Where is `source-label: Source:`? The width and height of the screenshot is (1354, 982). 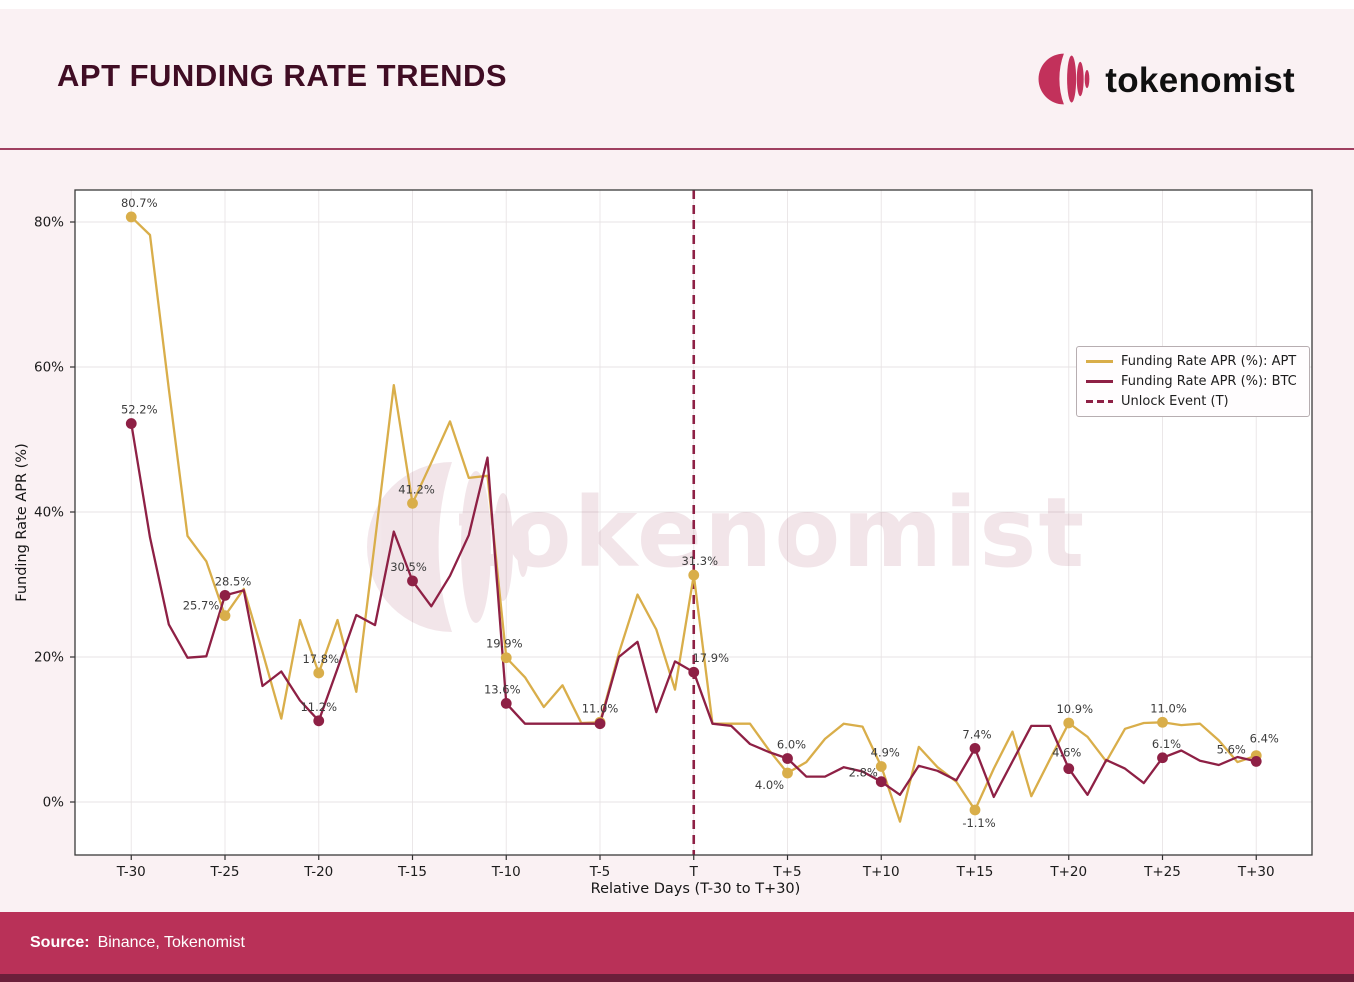 source-label: Source: is located at coordinates (60, 942).